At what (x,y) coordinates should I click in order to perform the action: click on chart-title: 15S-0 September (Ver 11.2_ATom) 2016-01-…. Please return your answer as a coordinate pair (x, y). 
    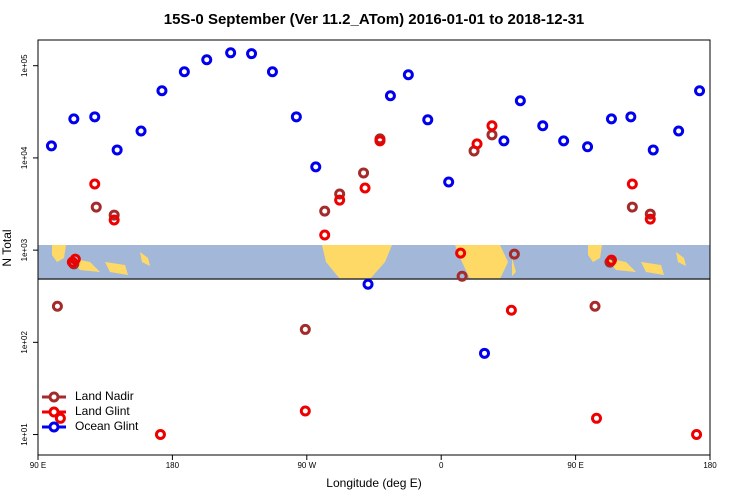
    Looking at the image, I should click on (374, 19).